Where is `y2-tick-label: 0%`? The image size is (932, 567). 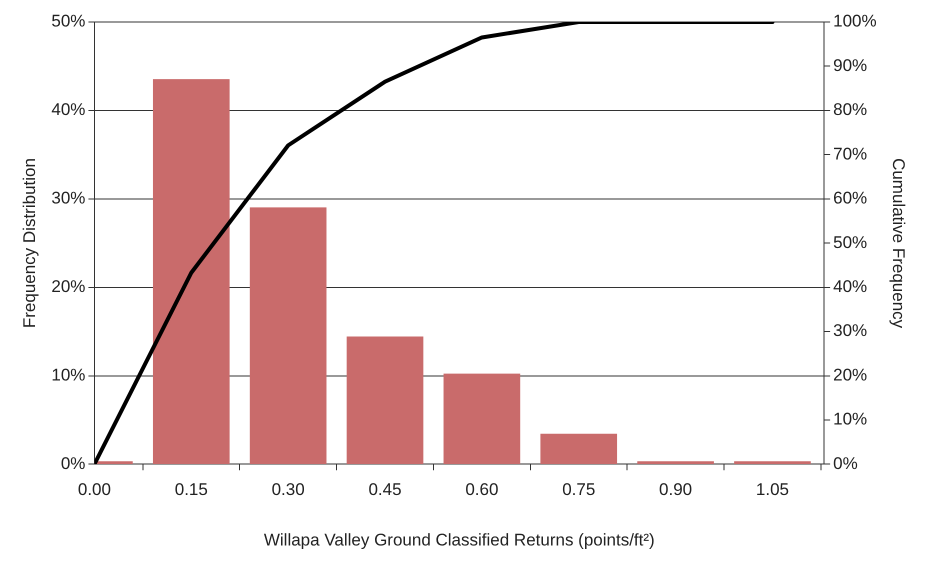
y2-tick-label: 0% is located at coordinates (845, 463).